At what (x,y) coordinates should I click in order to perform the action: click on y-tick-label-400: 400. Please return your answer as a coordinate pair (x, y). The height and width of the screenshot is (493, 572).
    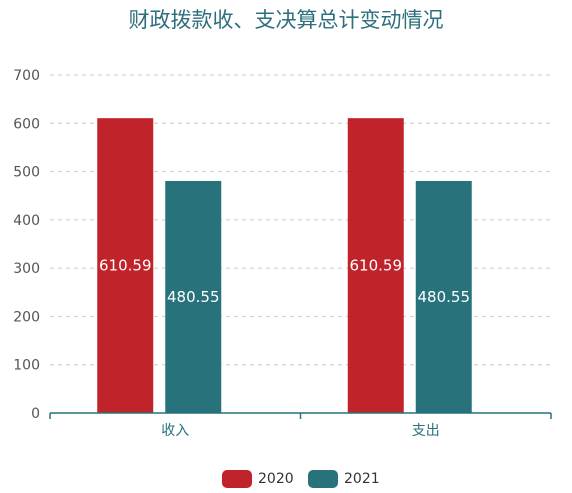
    Looking at the image, I should click on (26, 221).